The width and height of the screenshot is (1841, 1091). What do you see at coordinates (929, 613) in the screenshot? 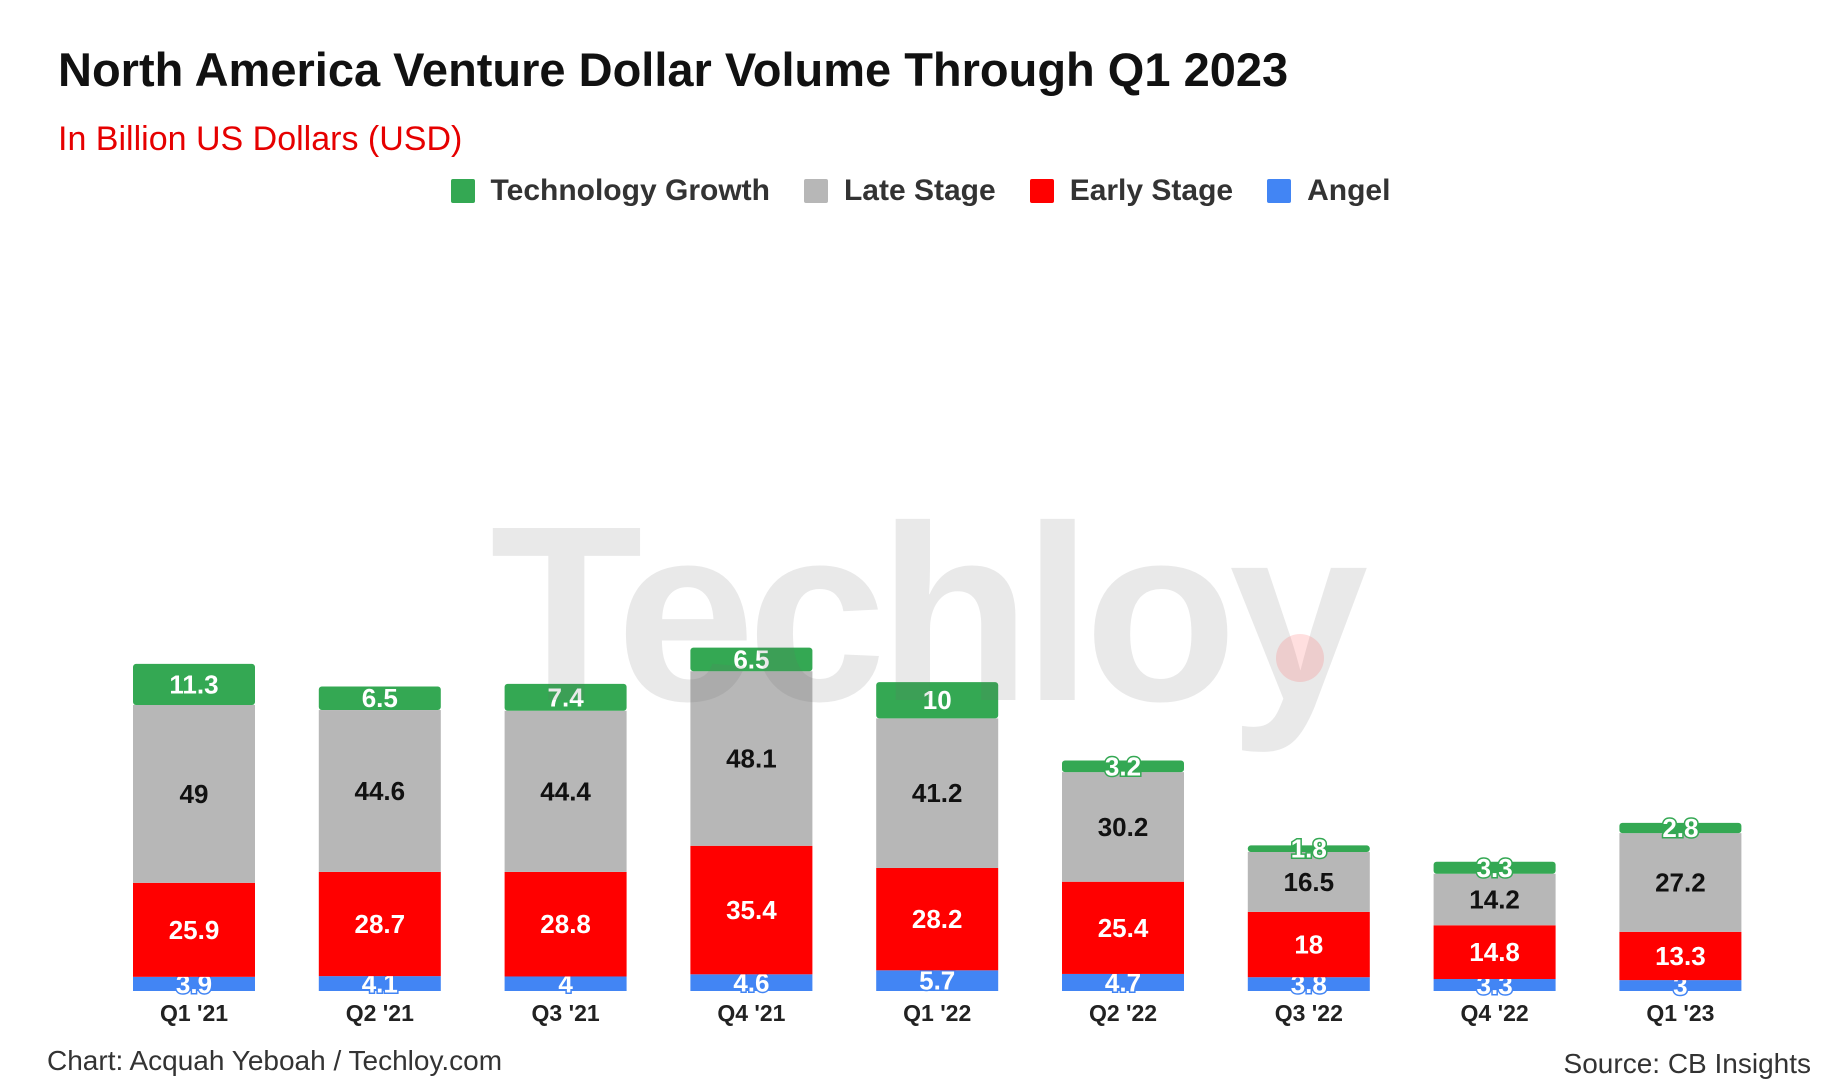
I see `watermark-logo: Techloy` at bounding box center [929, 613].